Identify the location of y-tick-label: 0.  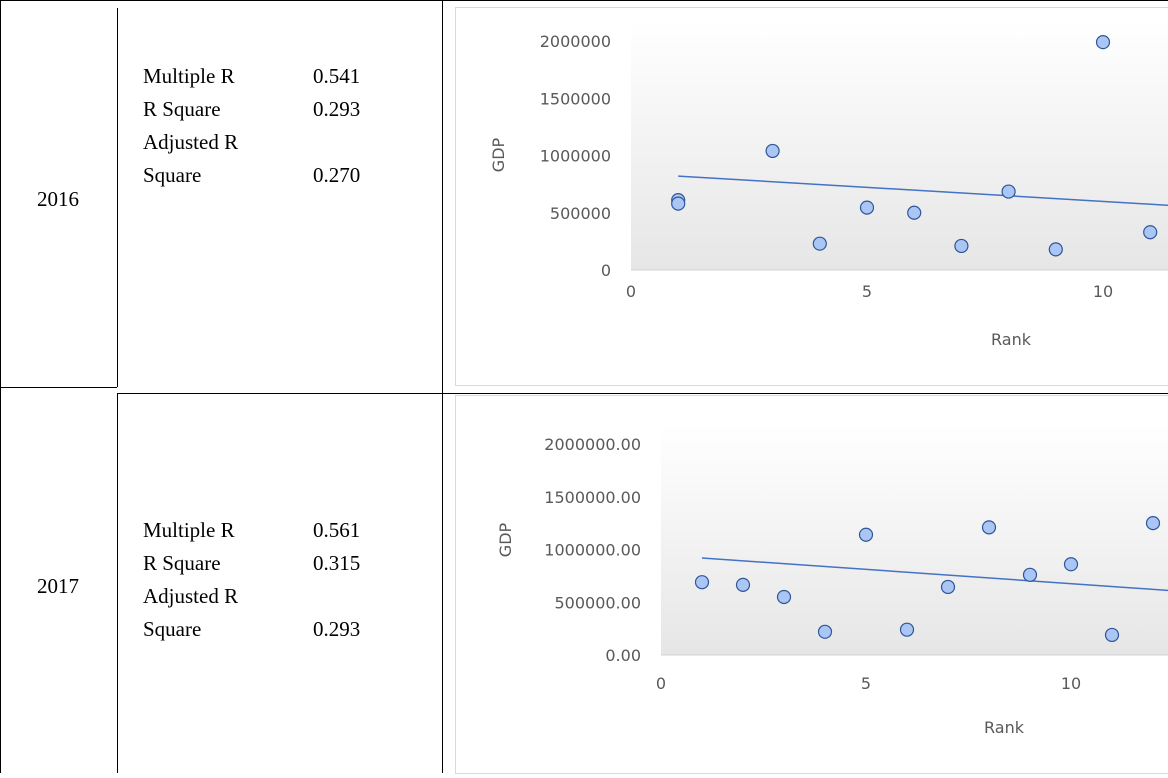
(606, 270).